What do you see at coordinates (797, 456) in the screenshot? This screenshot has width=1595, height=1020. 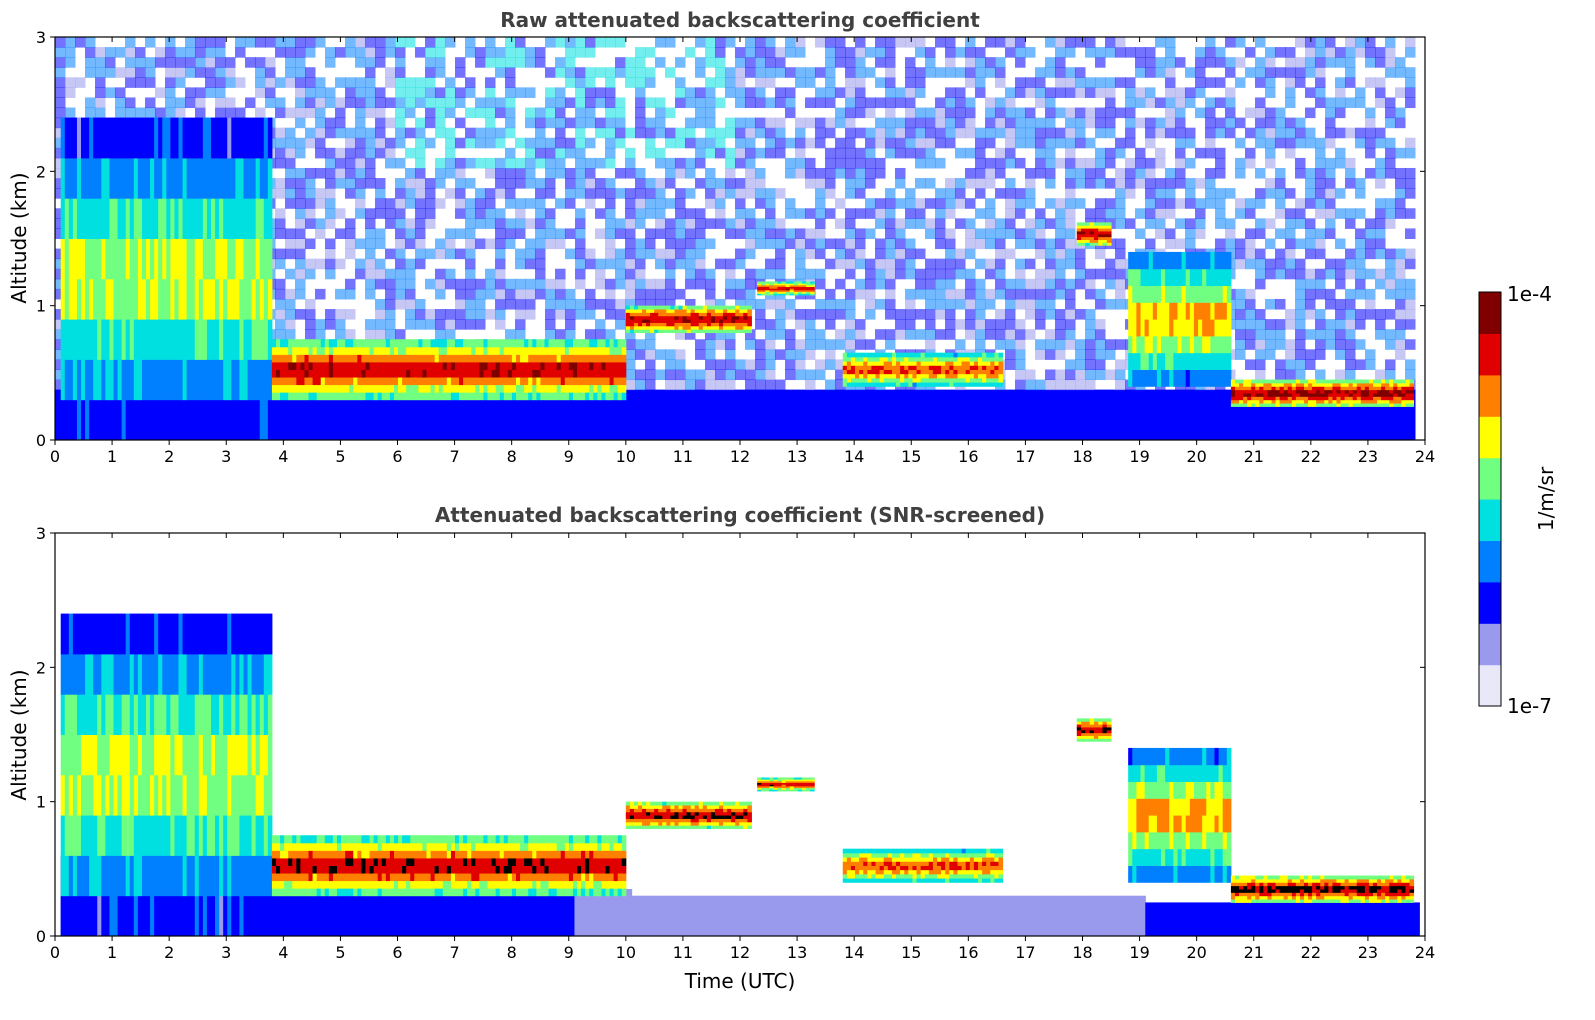 I see `top-x-tick-label: 13` at bounding box center [797, 456].